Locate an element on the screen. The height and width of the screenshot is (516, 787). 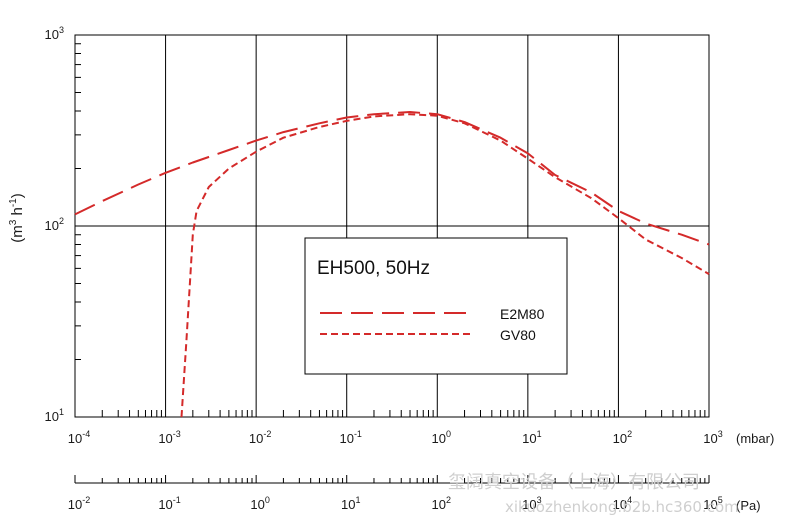
legend: EH500, 50Hz E2M80 GV80 is located at coordinates (436, 306).